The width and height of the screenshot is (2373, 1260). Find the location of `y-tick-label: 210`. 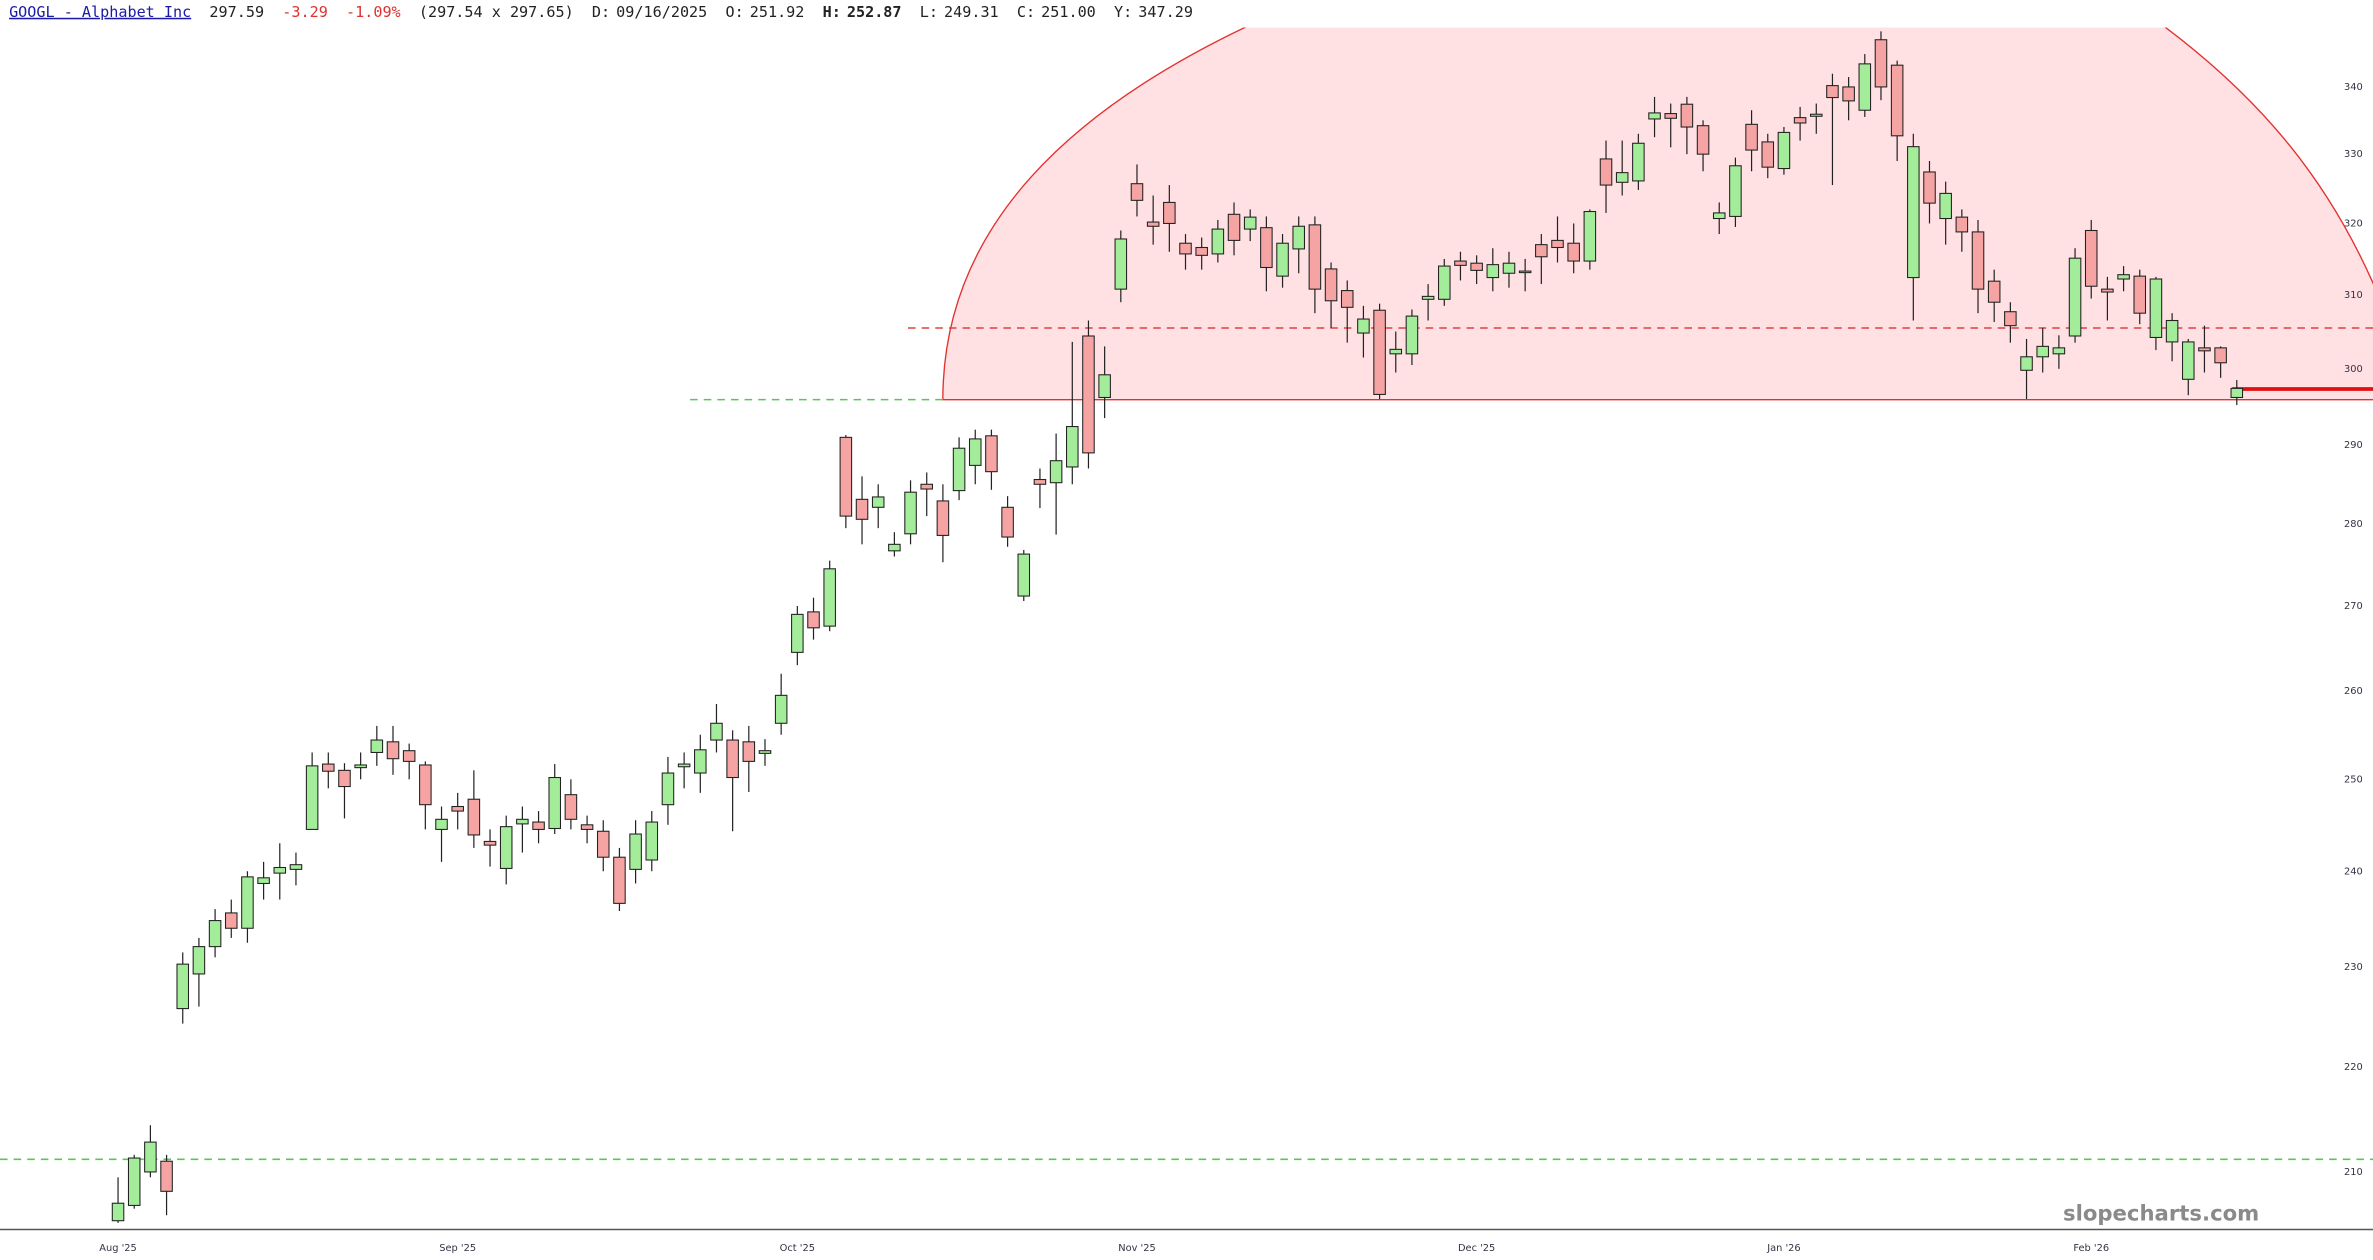

y-tick-label: 210 is located at coordinates (2353, 1172).